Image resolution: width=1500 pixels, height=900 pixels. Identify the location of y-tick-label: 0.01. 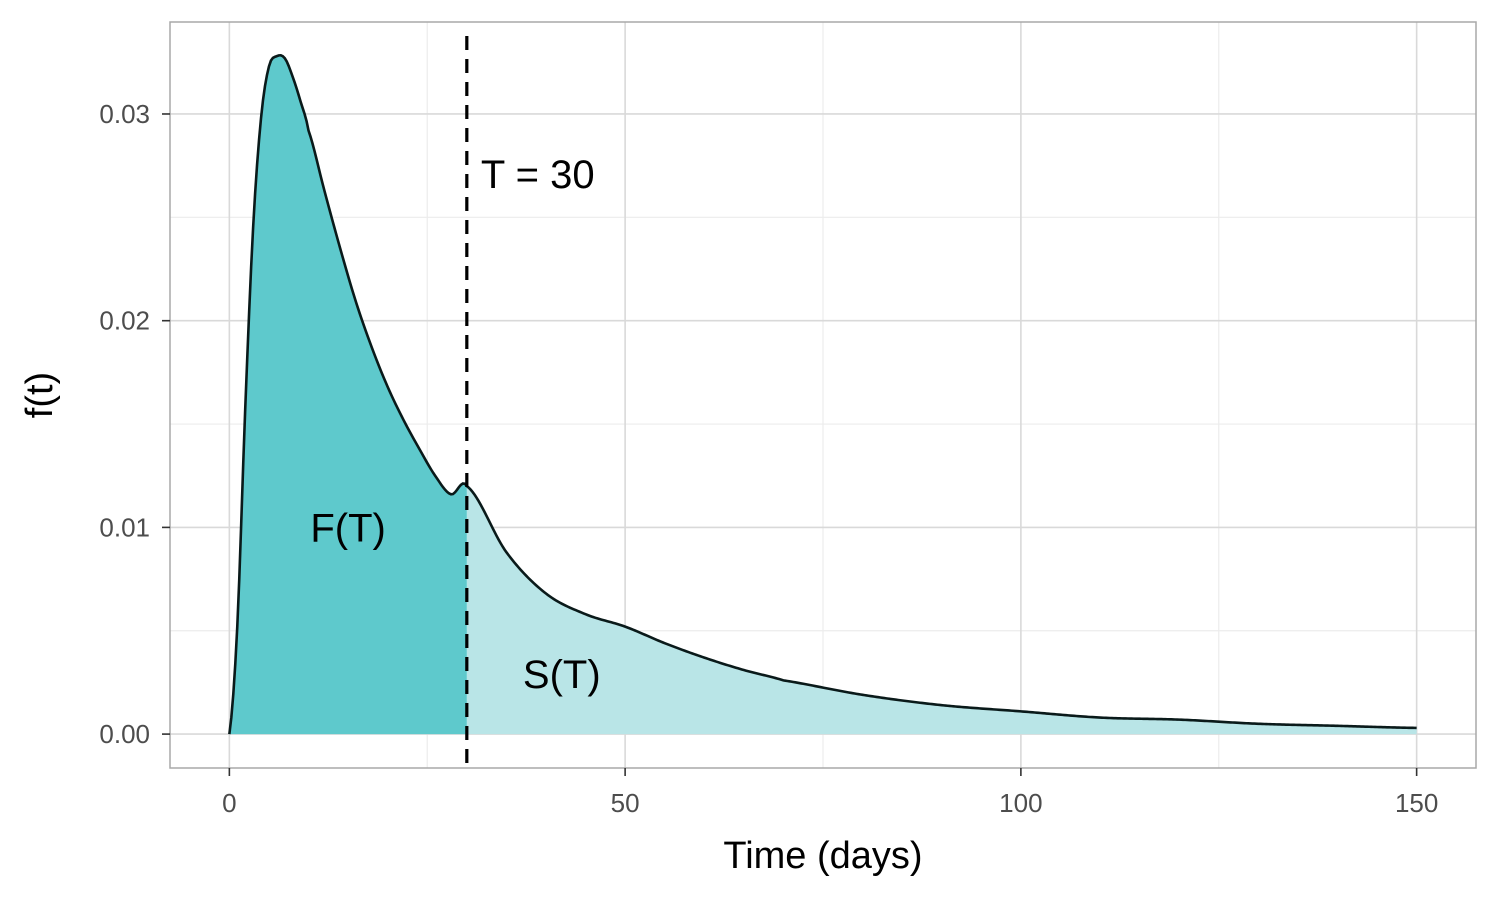
(124, 527).